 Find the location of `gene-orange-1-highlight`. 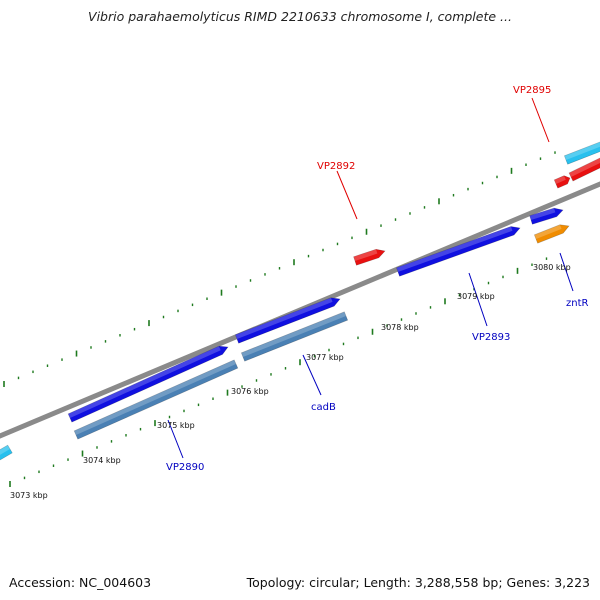

gene-orange-1-highlight is located at coordinates (548, 231).